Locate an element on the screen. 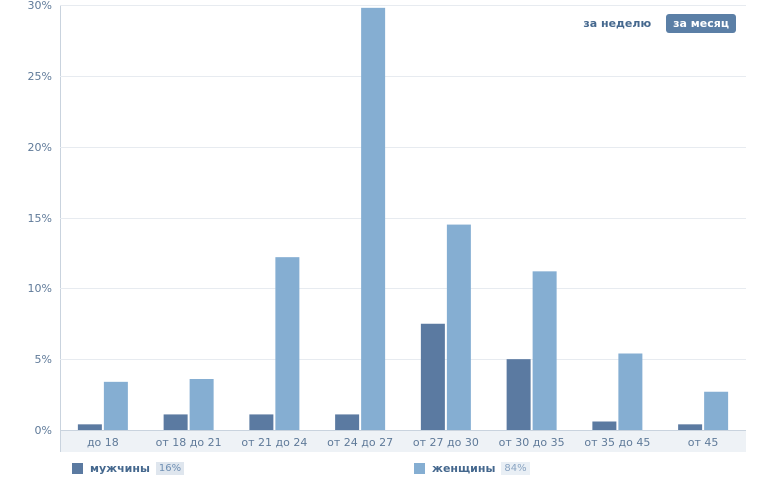 The image size is (760, 481). legend-item-men: мужчины 16% is located at coordinates (128, 468).